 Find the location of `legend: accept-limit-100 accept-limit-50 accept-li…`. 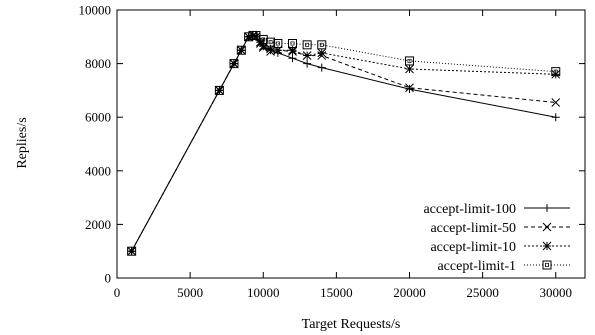

legend: accept-limit-100 accept-limit-50 accept-li… is located at coordinates (496, 238).